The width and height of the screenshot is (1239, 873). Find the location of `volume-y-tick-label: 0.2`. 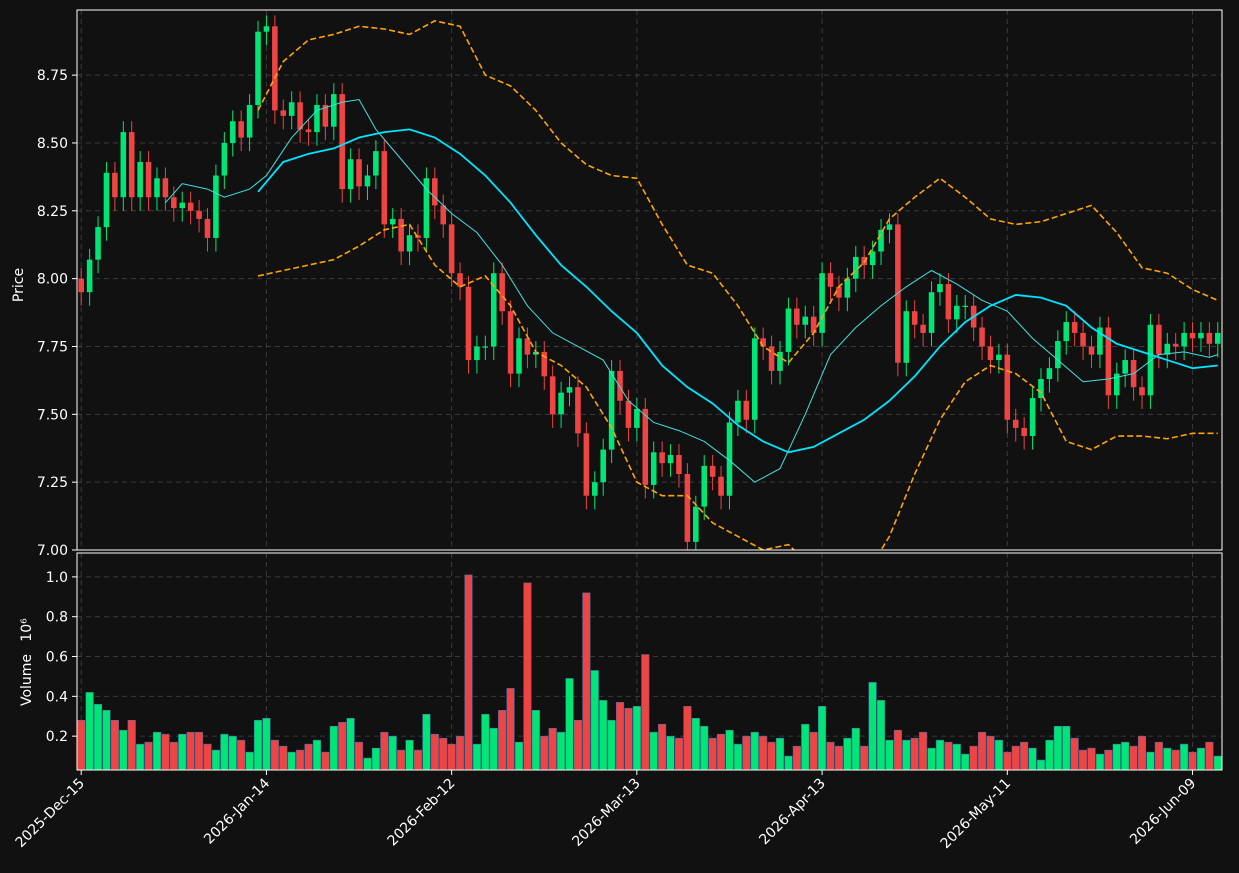

volume-y-tick-label: 0.2 is located at coordinates (57, 737).